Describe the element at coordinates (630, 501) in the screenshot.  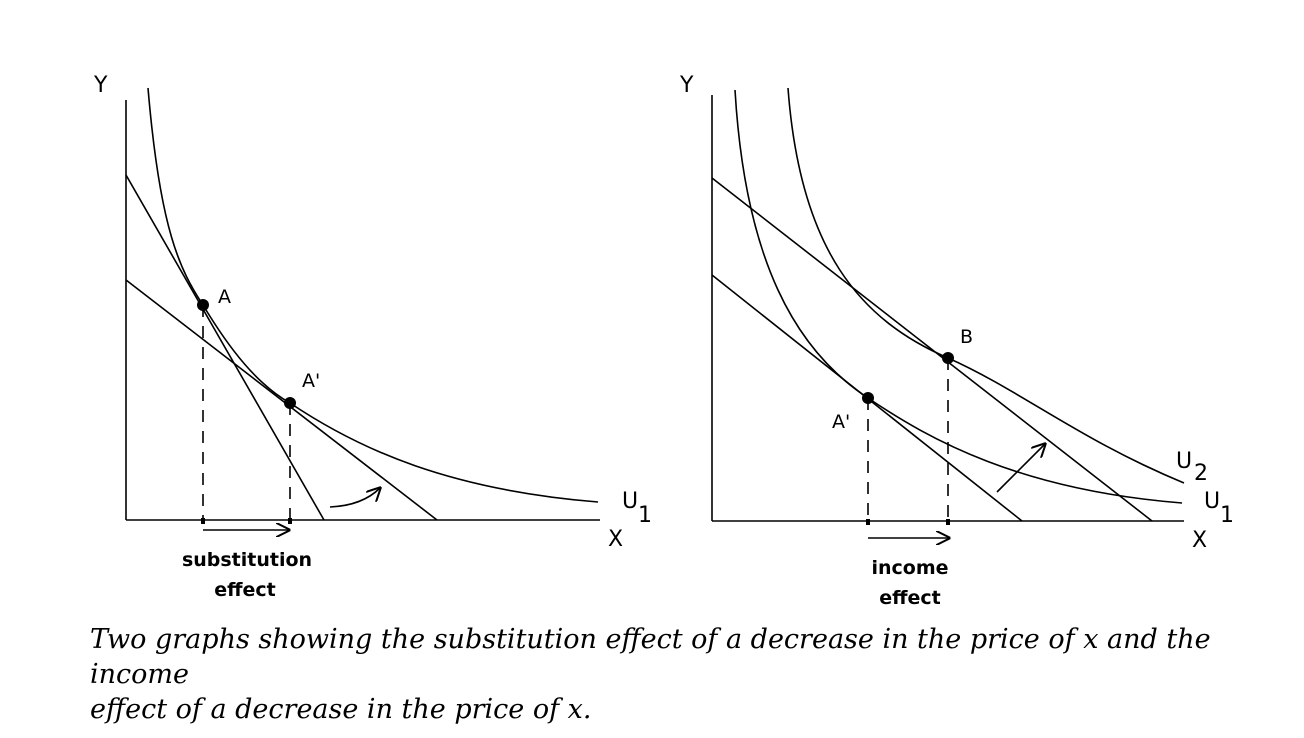
I see `left-u1-label: U` at that location.